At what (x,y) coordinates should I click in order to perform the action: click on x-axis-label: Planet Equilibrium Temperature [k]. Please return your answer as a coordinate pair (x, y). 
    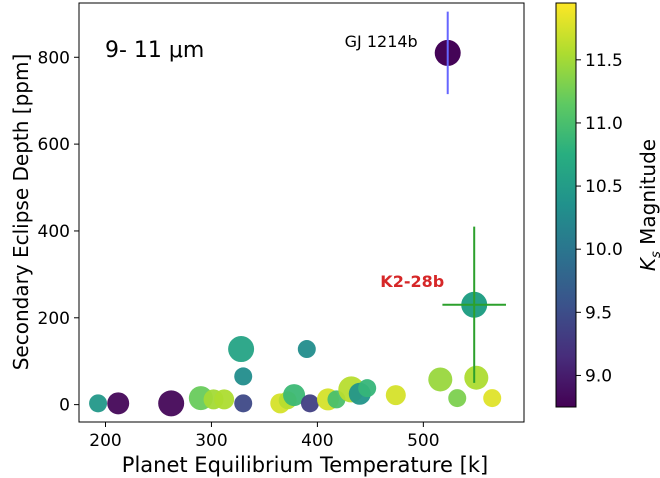
    Looking at the image, I should click on (305, 465).